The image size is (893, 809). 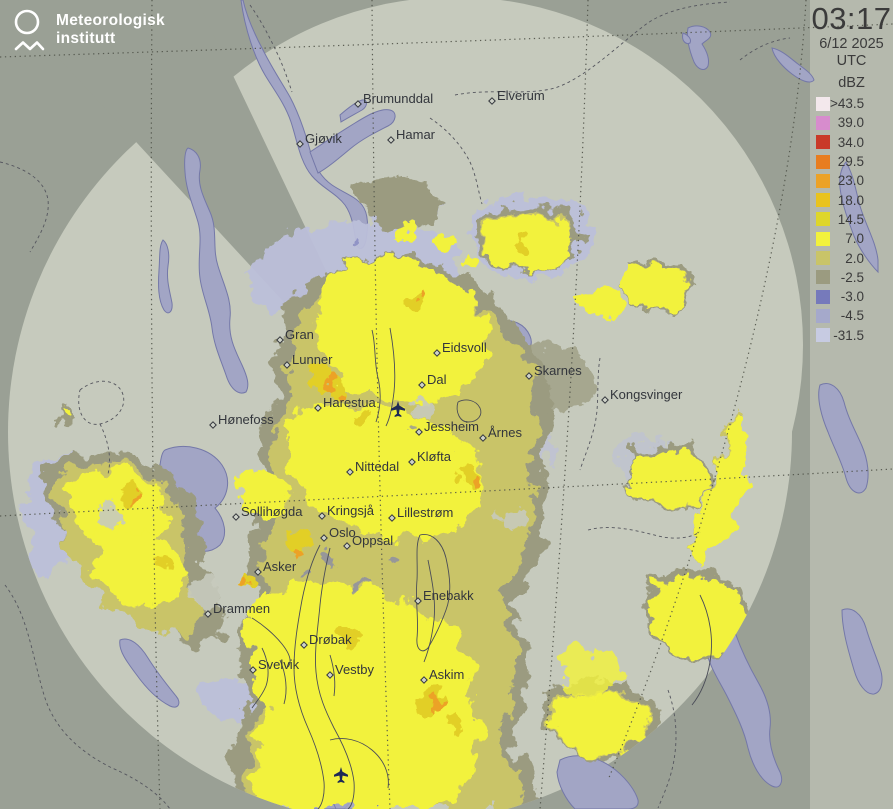 I want to click on city: Skarnes, so click(x=553, y=371).